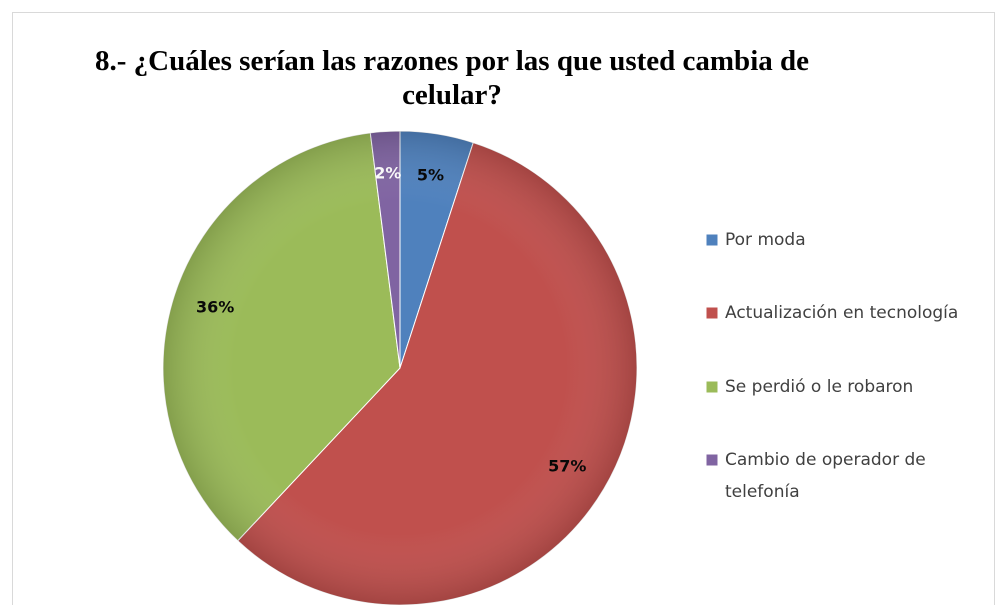  I want to click on data-label: 5%, so click(430, 175).